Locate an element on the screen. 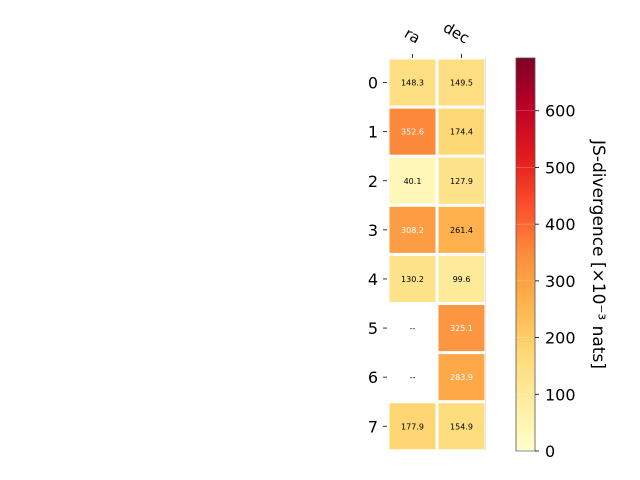 The width and height of the screenshot is (640, 480). column-label: ra is located at coordinates (412, 35).